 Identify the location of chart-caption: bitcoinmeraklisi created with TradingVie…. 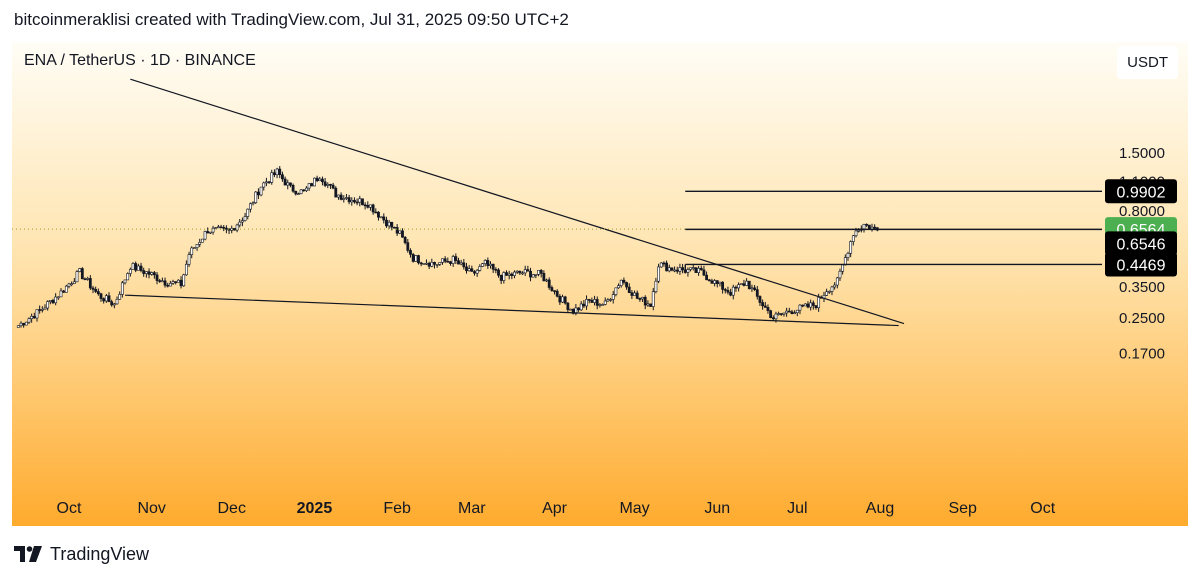
(291, 19).